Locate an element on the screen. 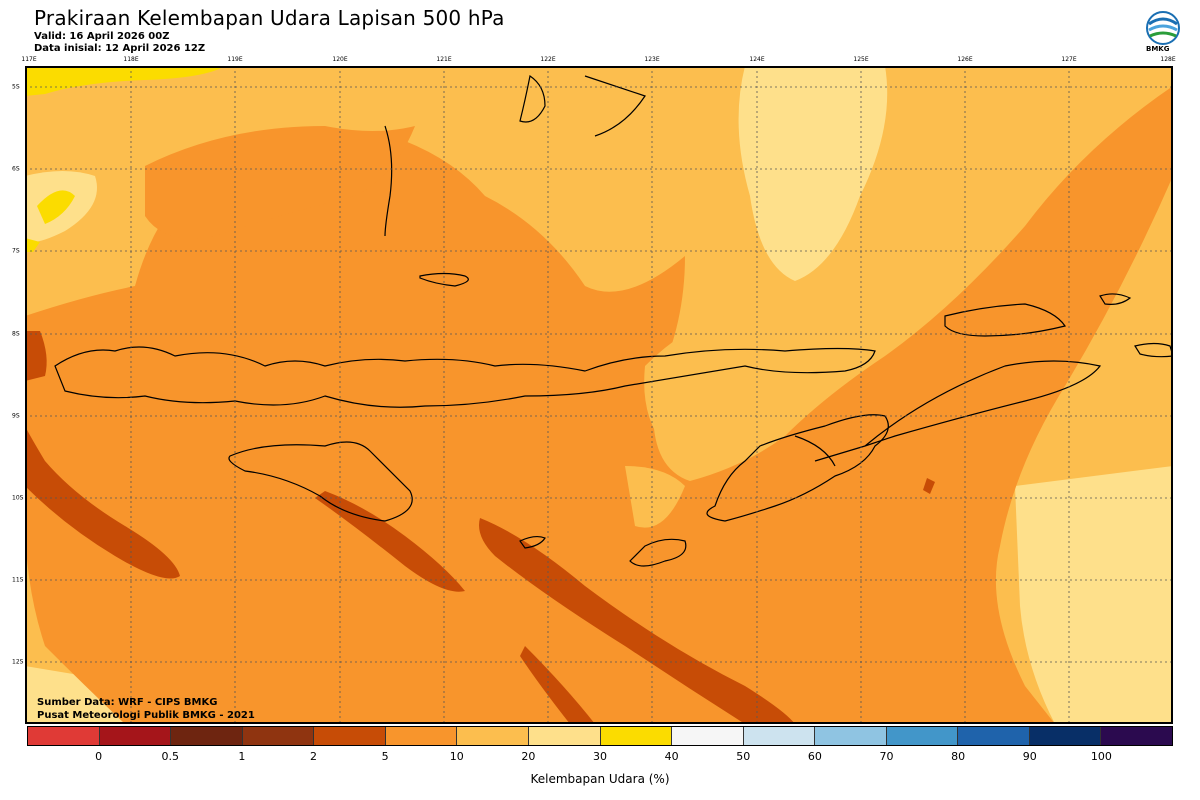 This screenshot has width=1200, height=800. island-kisar-babar is located at coordinates (1136, 325).